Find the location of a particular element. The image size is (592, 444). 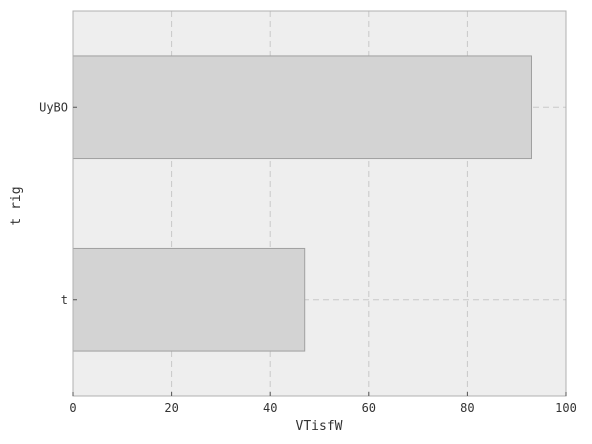

x-axis-ticks: 0 20 40 60 80 100 is located at coordinates (323, 403).